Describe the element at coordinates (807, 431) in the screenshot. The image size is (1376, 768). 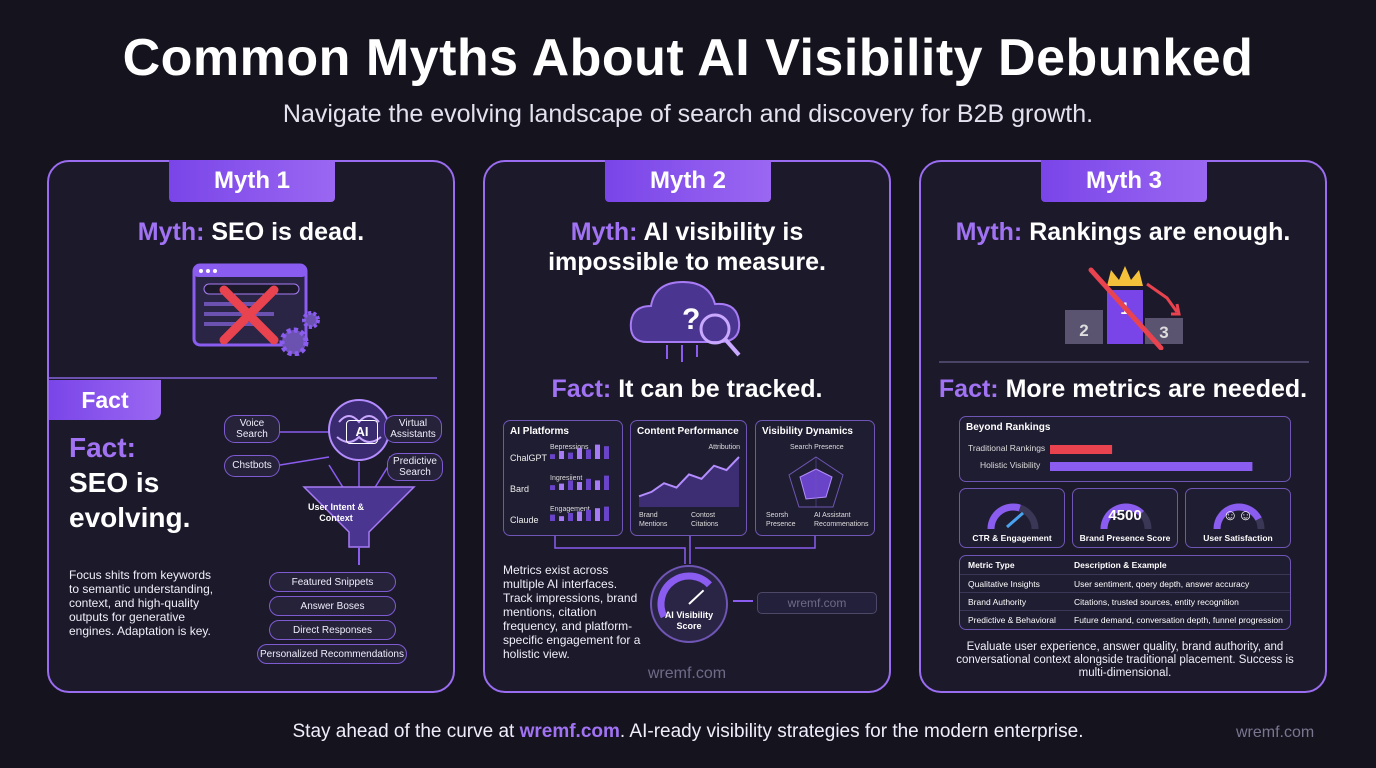
I see `visibility-dynamics-title: Visibility Dynamics` at that location.